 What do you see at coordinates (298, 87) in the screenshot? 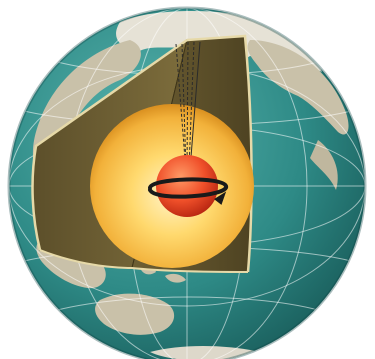
I see `landmass-northeast` at bounding box center [298, 87].